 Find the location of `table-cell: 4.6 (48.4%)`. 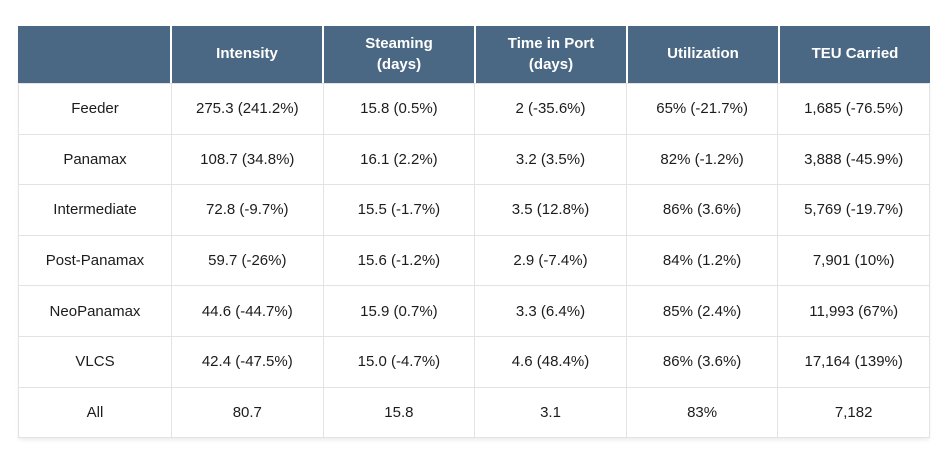

table-cell: 4.6 (48.4%) is located at coordinates (550, 361).